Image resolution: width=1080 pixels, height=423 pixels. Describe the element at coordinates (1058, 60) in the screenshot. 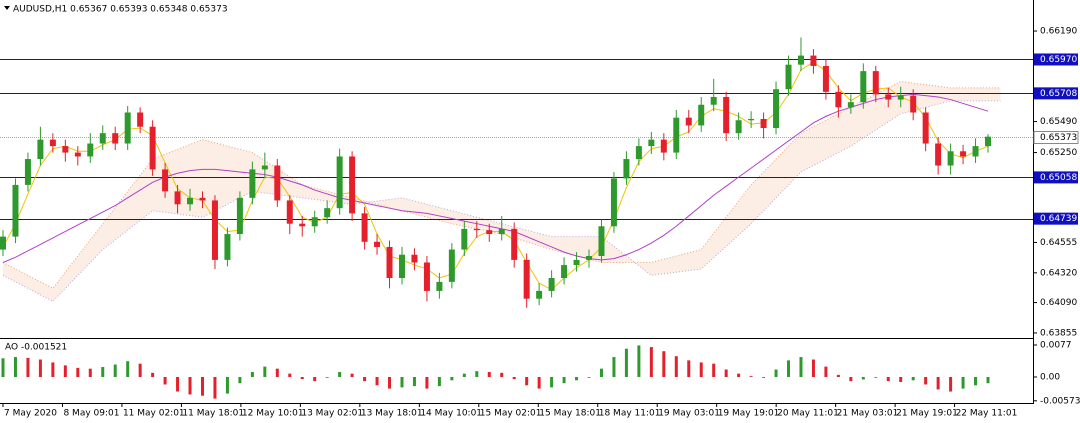

I see `level-label: 0.65970` at that location.